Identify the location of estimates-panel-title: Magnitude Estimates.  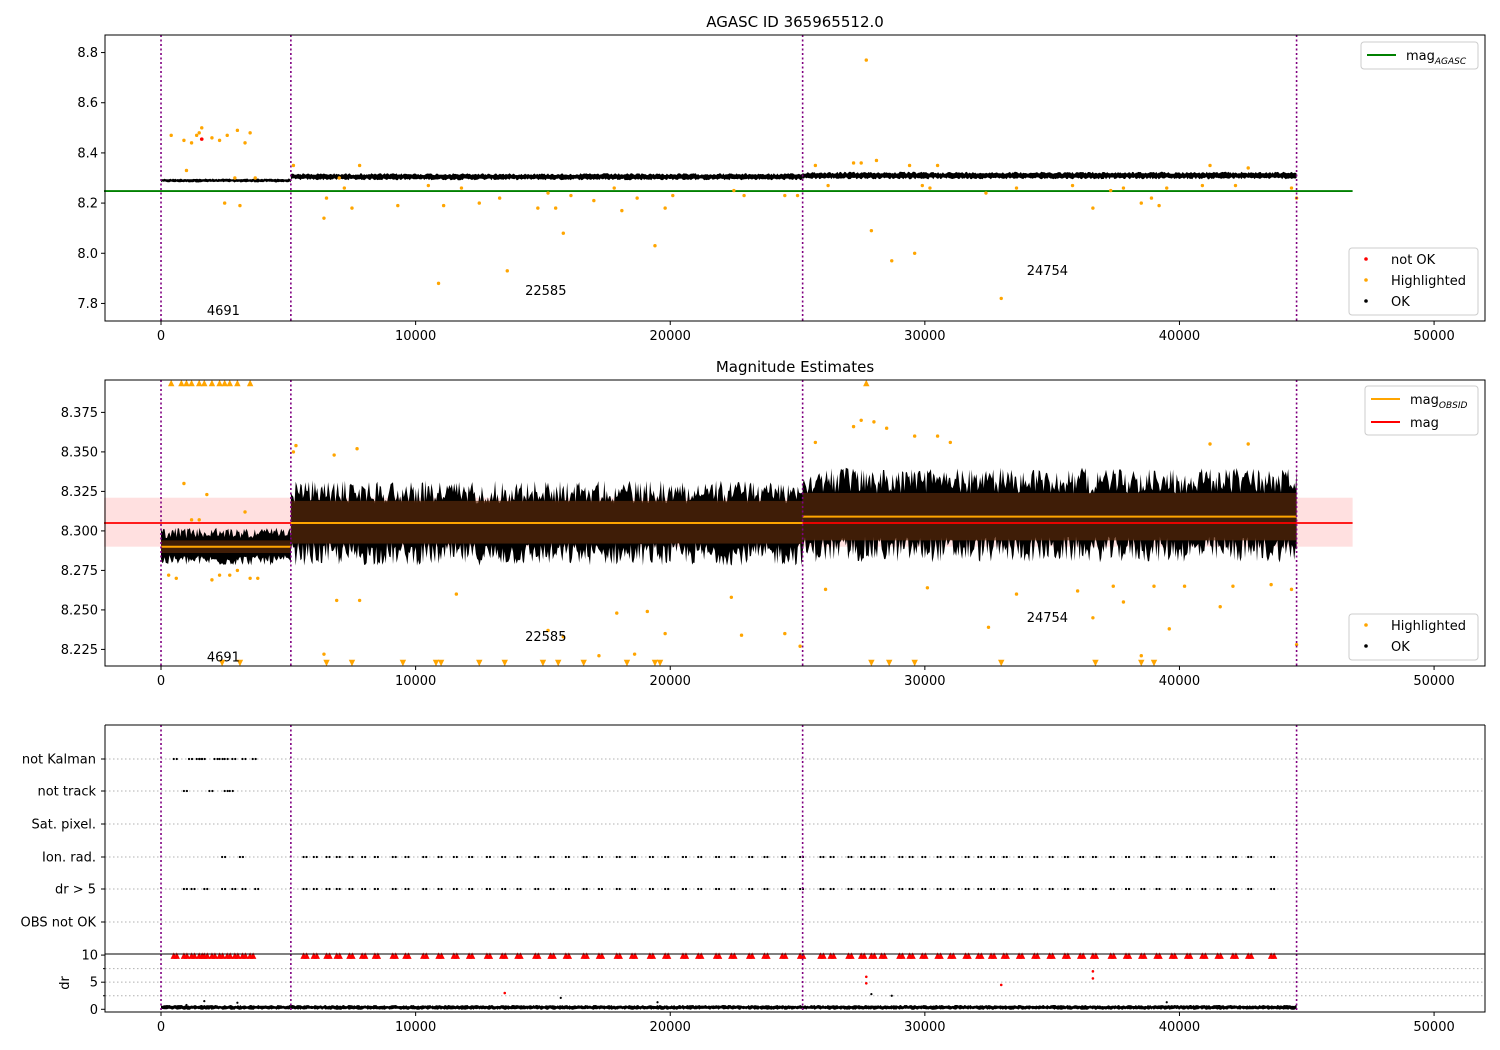
(795, 367).